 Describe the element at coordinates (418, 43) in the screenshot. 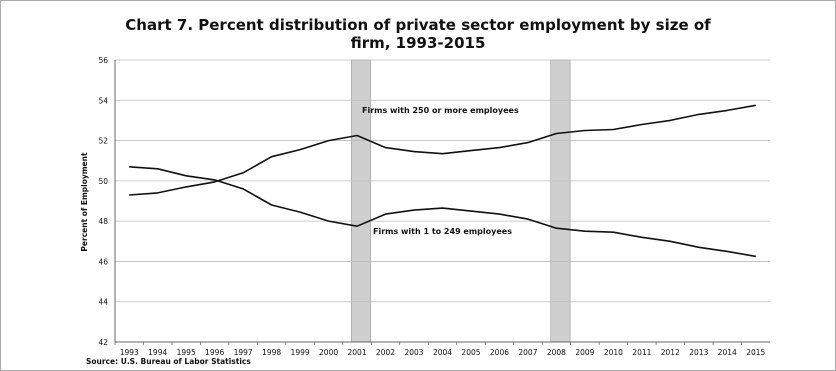

I see `chart-title-line2: firm, 1993-2015` at that location.